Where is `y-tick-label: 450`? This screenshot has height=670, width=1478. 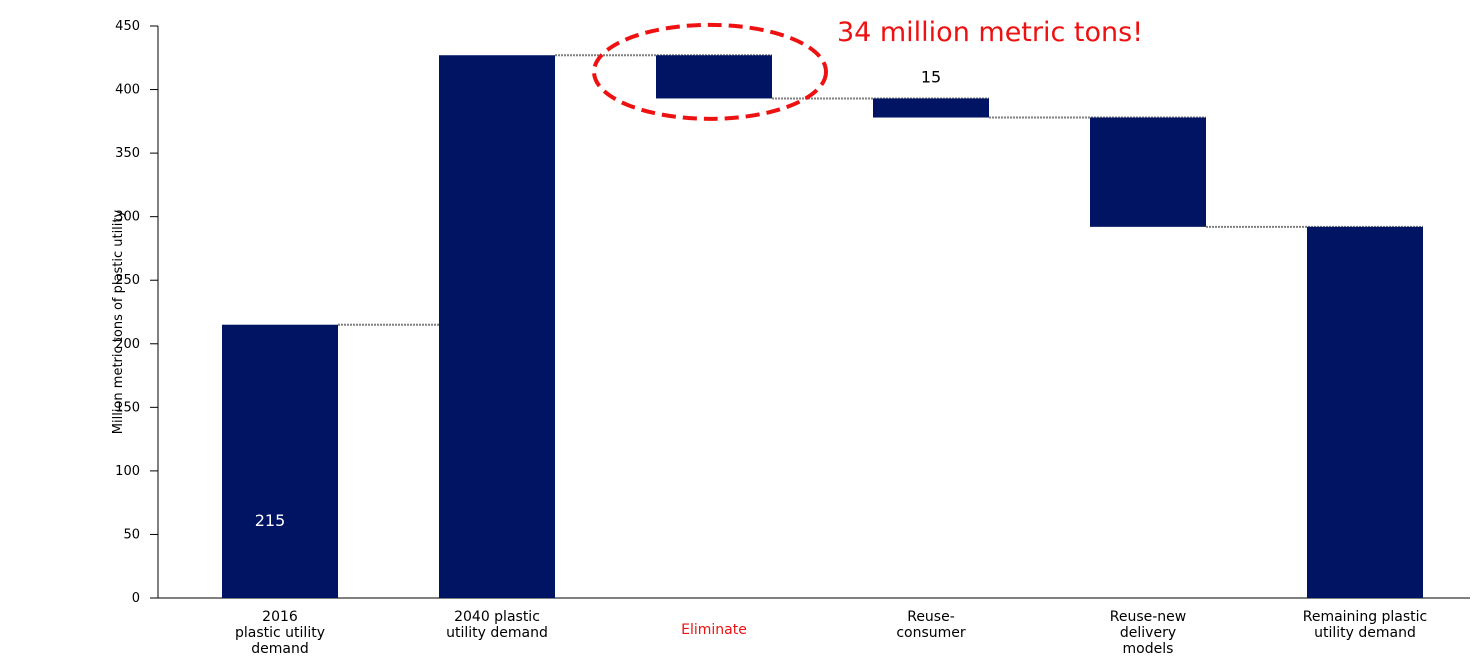 y-tick-label: 450 is located at coordinates (127, 26).